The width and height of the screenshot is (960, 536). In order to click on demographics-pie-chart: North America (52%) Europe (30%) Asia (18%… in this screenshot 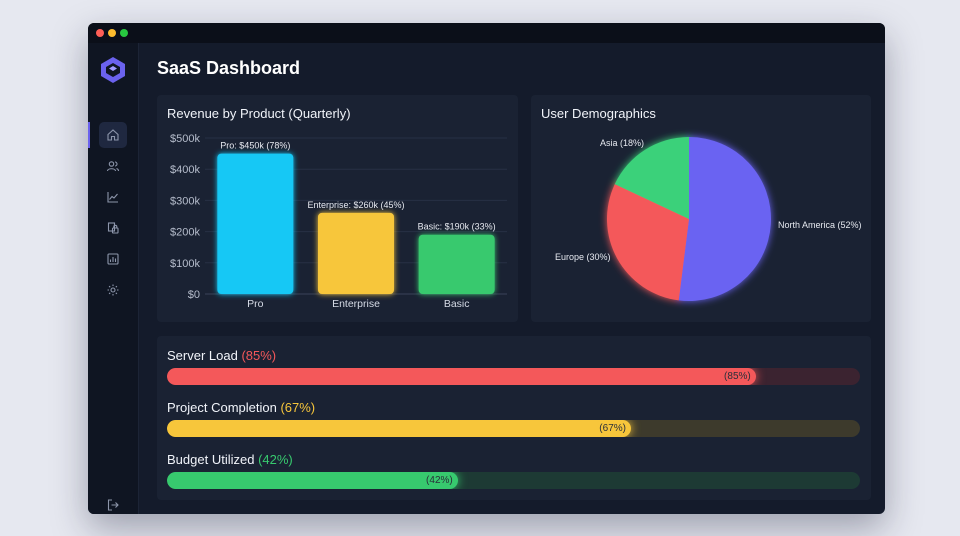, I will do `click(708, 219)`.